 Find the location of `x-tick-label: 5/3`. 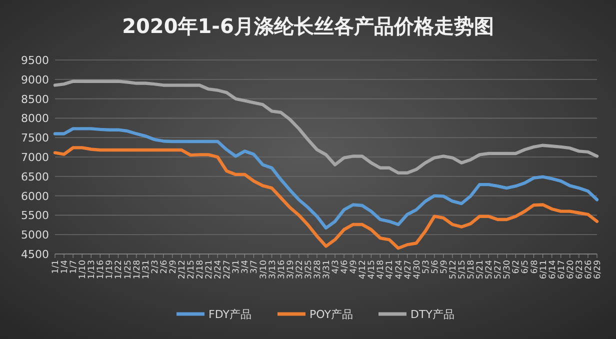

x-tick-label: 5/3 is located at coordinates (426, 267).